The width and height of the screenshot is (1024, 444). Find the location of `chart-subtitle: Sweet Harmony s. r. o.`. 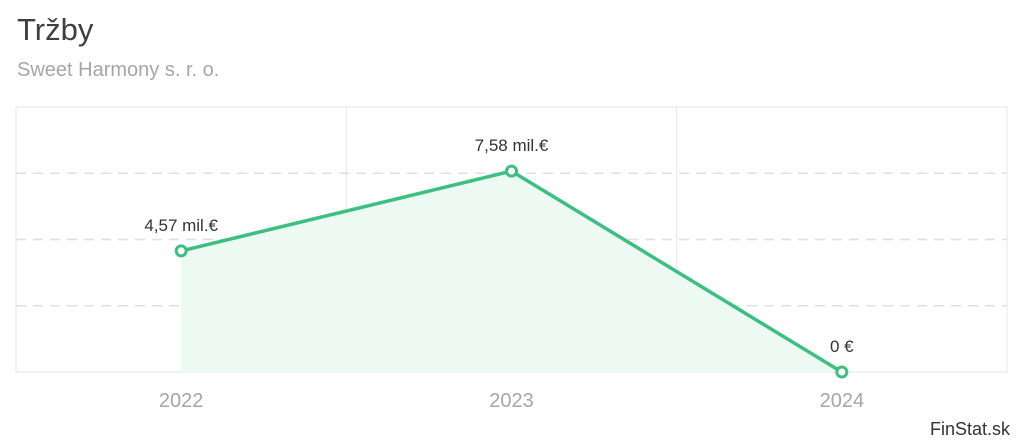

chart-subtitle: Sweet Harmony s. r. o. is located at coordinates (118, 70).